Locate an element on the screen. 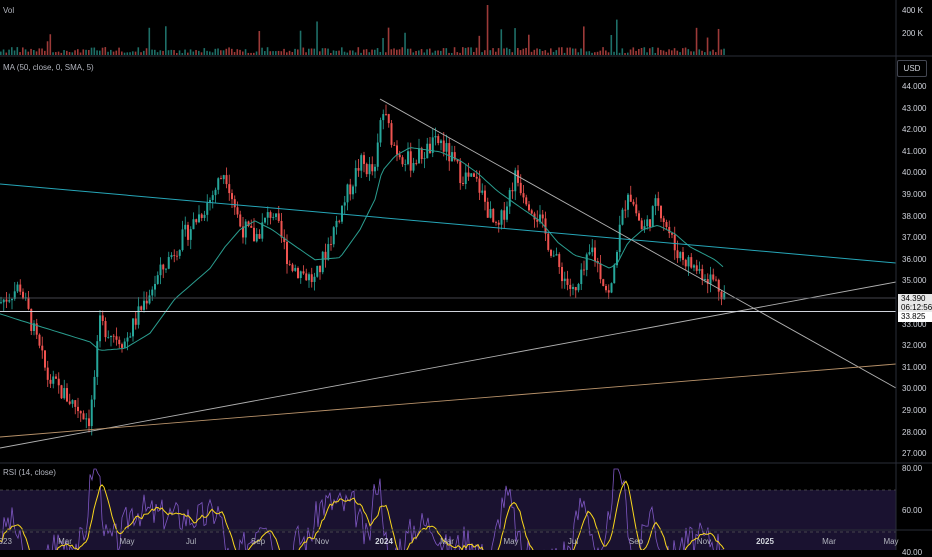 The width and height of the screenshot is (932, 557). rsi-line is located at coordinates (362, 509).